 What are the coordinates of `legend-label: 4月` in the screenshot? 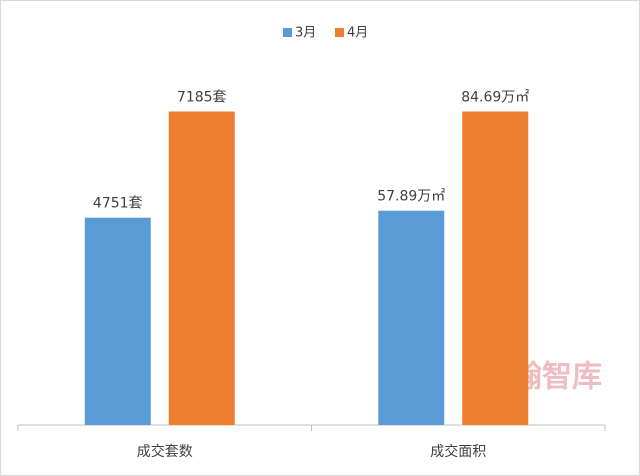 It's located at (357, 33).